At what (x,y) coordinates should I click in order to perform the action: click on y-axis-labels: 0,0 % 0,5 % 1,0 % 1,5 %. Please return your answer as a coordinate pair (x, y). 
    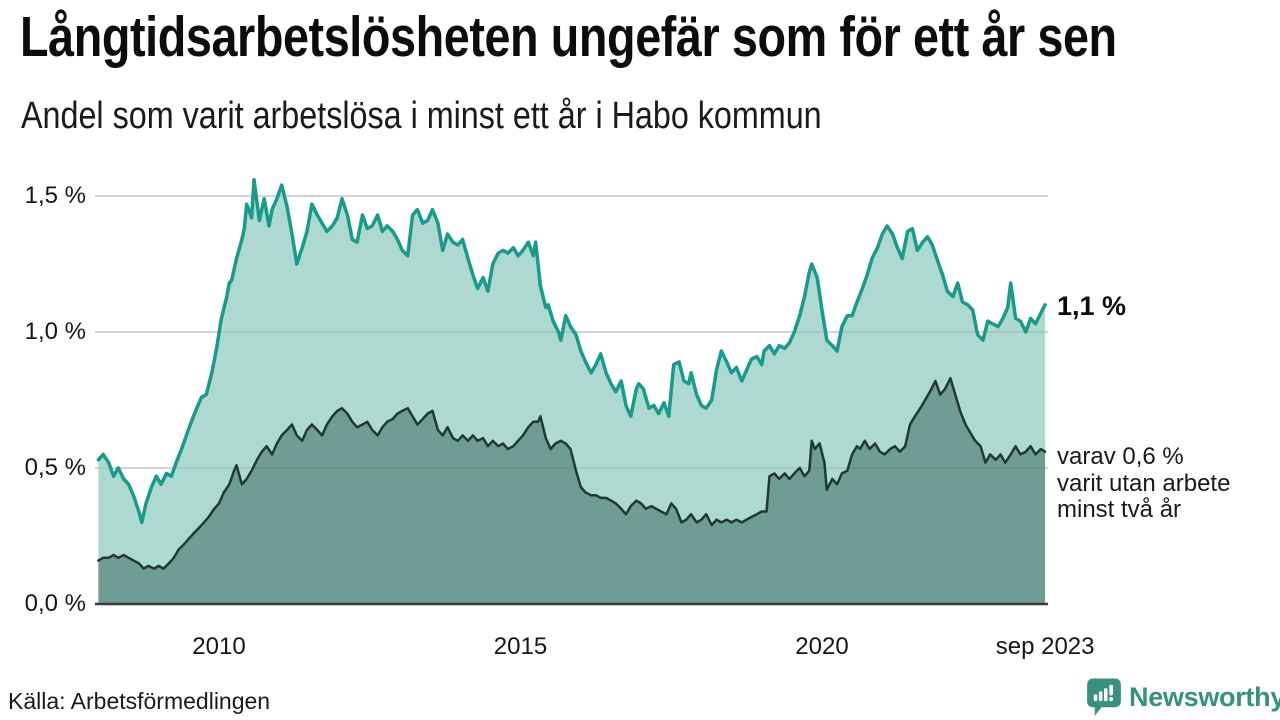
    Looking at the image, I should click on (44, 360).